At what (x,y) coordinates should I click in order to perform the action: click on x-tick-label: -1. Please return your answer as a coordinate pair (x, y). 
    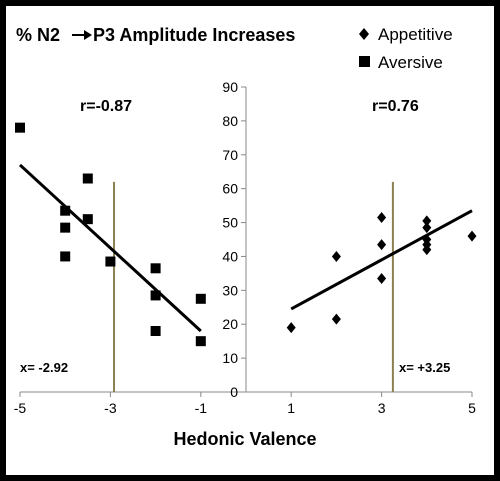
    Looking at the image, I should click on (201, 408).